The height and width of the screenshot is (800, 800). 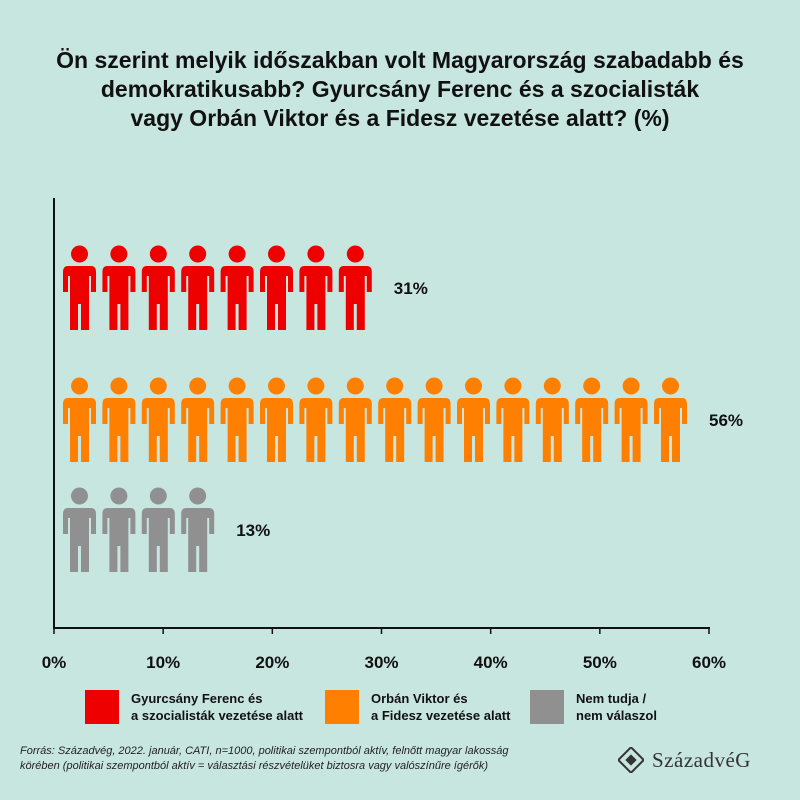 What do you see at coordinates (411, 288) in the screenshot?
I see `value-label: 31%` at bounding box center [411, 288].